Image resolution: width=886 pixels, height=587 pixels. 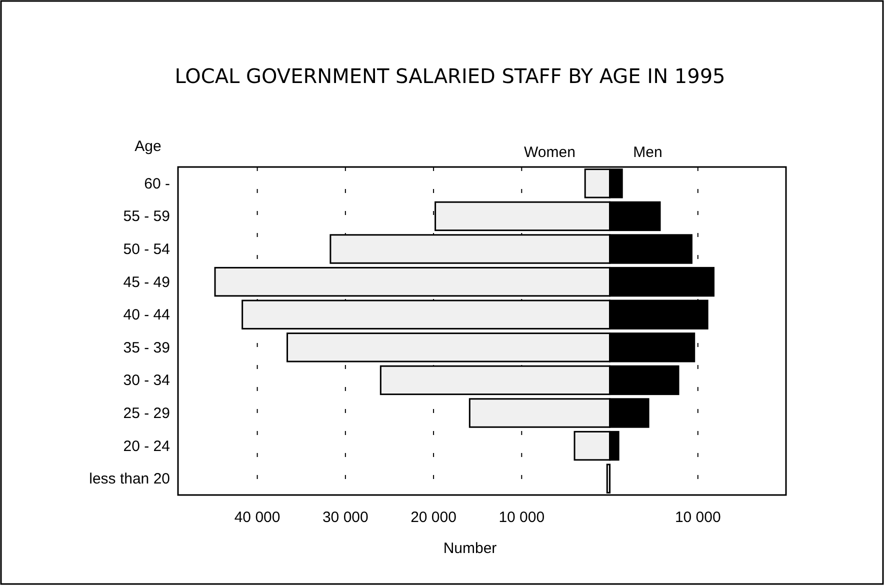 I want to click on y-tick-label: 45 - 49, so click(x=146, y=282).